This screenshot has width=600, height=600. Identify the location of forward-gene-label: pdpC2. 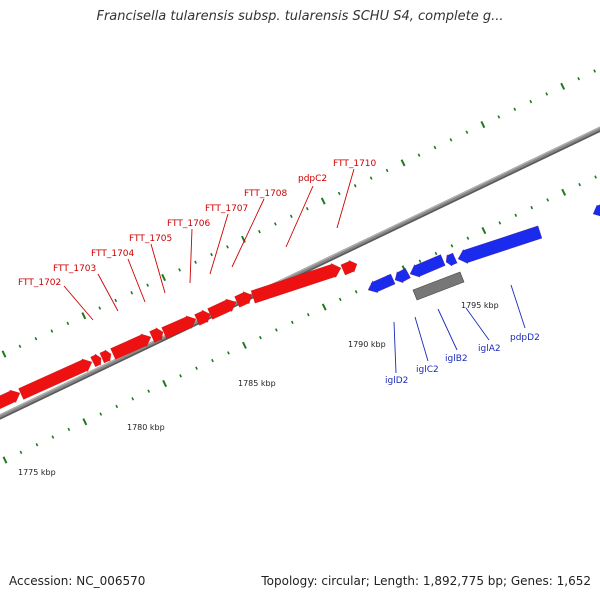
(312, 179).